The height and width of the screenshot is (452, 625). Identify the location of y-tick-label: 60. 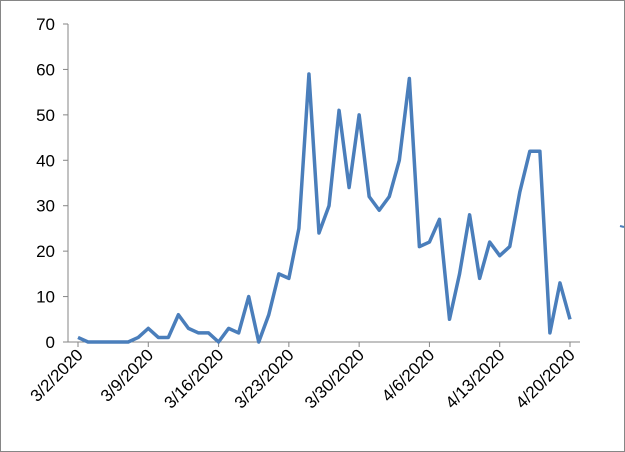
(45, 69).